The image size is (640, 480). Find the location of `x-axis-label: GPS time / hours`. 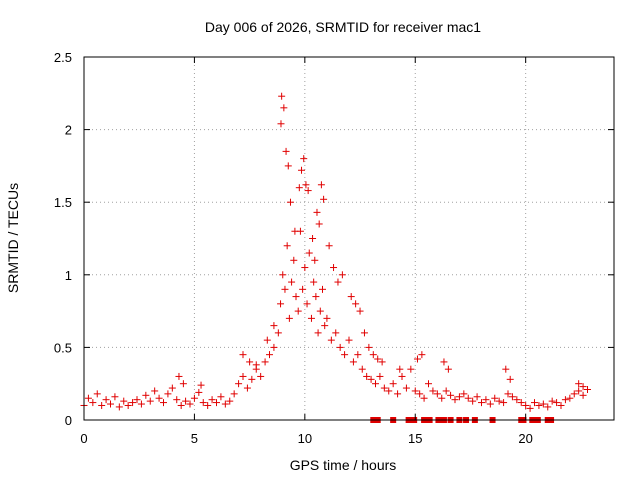

x-axis-label: GPS time / hours is located at coordinates (343, 465).